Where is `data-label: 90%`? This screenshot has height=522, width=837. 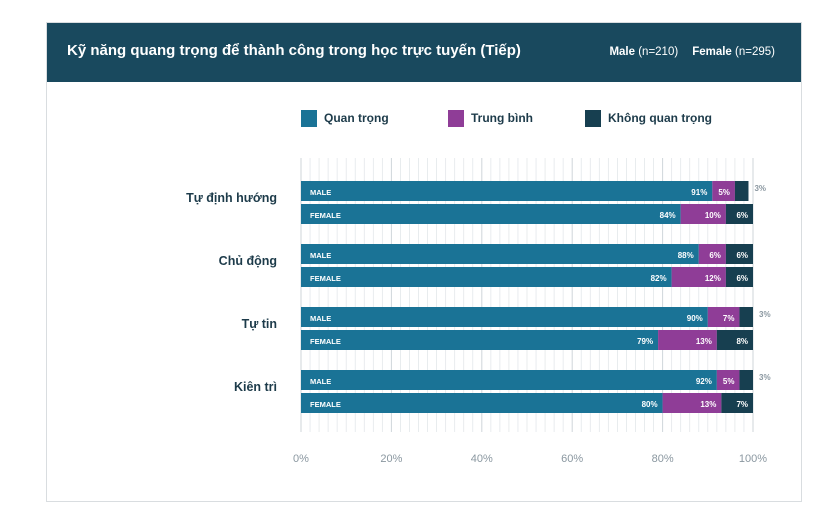 data-label: 90% is located at coordinates (695, 318).